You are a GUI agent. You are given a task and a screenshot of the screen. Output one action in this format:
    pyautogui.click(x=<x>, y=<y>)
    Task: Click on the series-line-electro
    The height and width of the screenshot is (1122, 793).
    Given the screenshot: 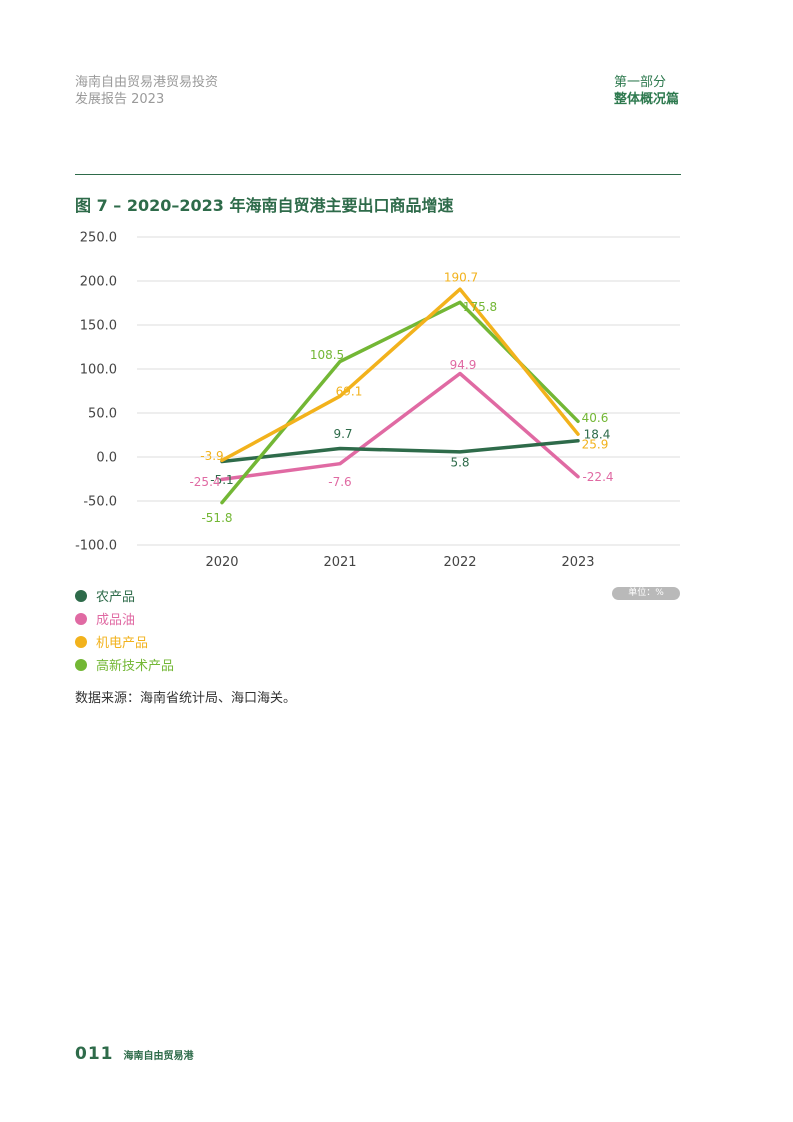 What is the action you would take?
    pyautogui.click(x=400, y=375)
    